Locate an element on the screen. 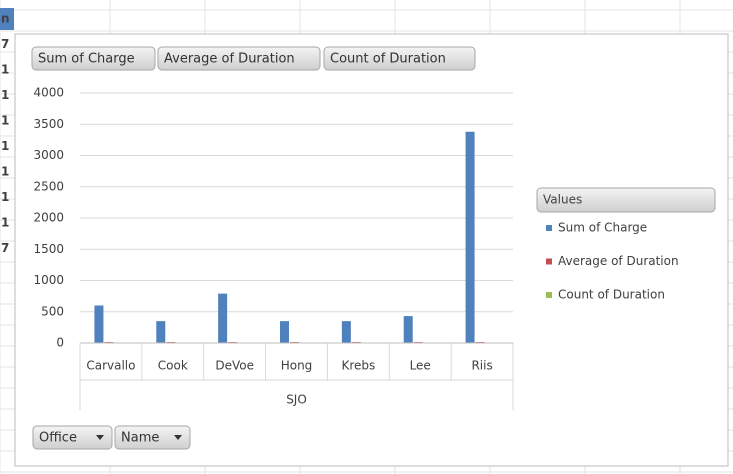 This screenshot has width=733, height=474. y-tick-label: 2500 is located at coordinates (48, 186).